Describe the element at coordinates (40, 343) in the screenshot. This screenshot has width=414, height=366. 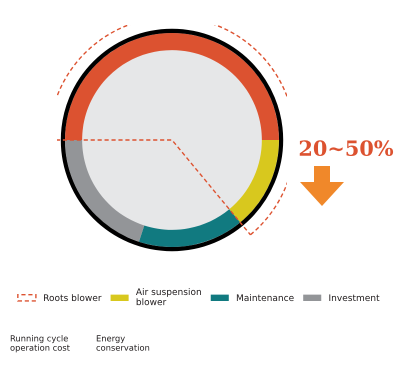
I see `text: Running cycle operation cost` at that location.